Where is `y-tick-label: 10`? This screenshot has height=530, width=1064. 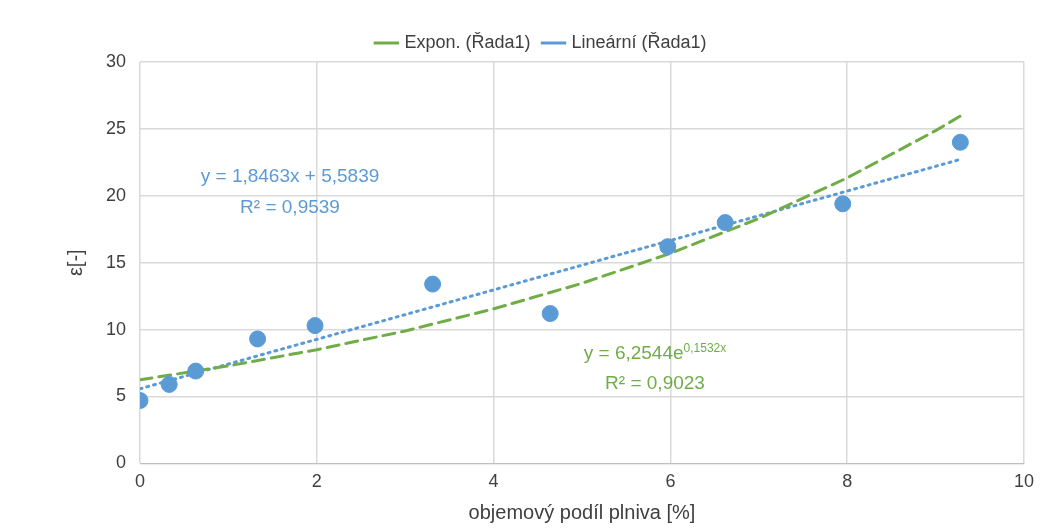 y-tick-label: 10 is located at coordinates (116, 328).